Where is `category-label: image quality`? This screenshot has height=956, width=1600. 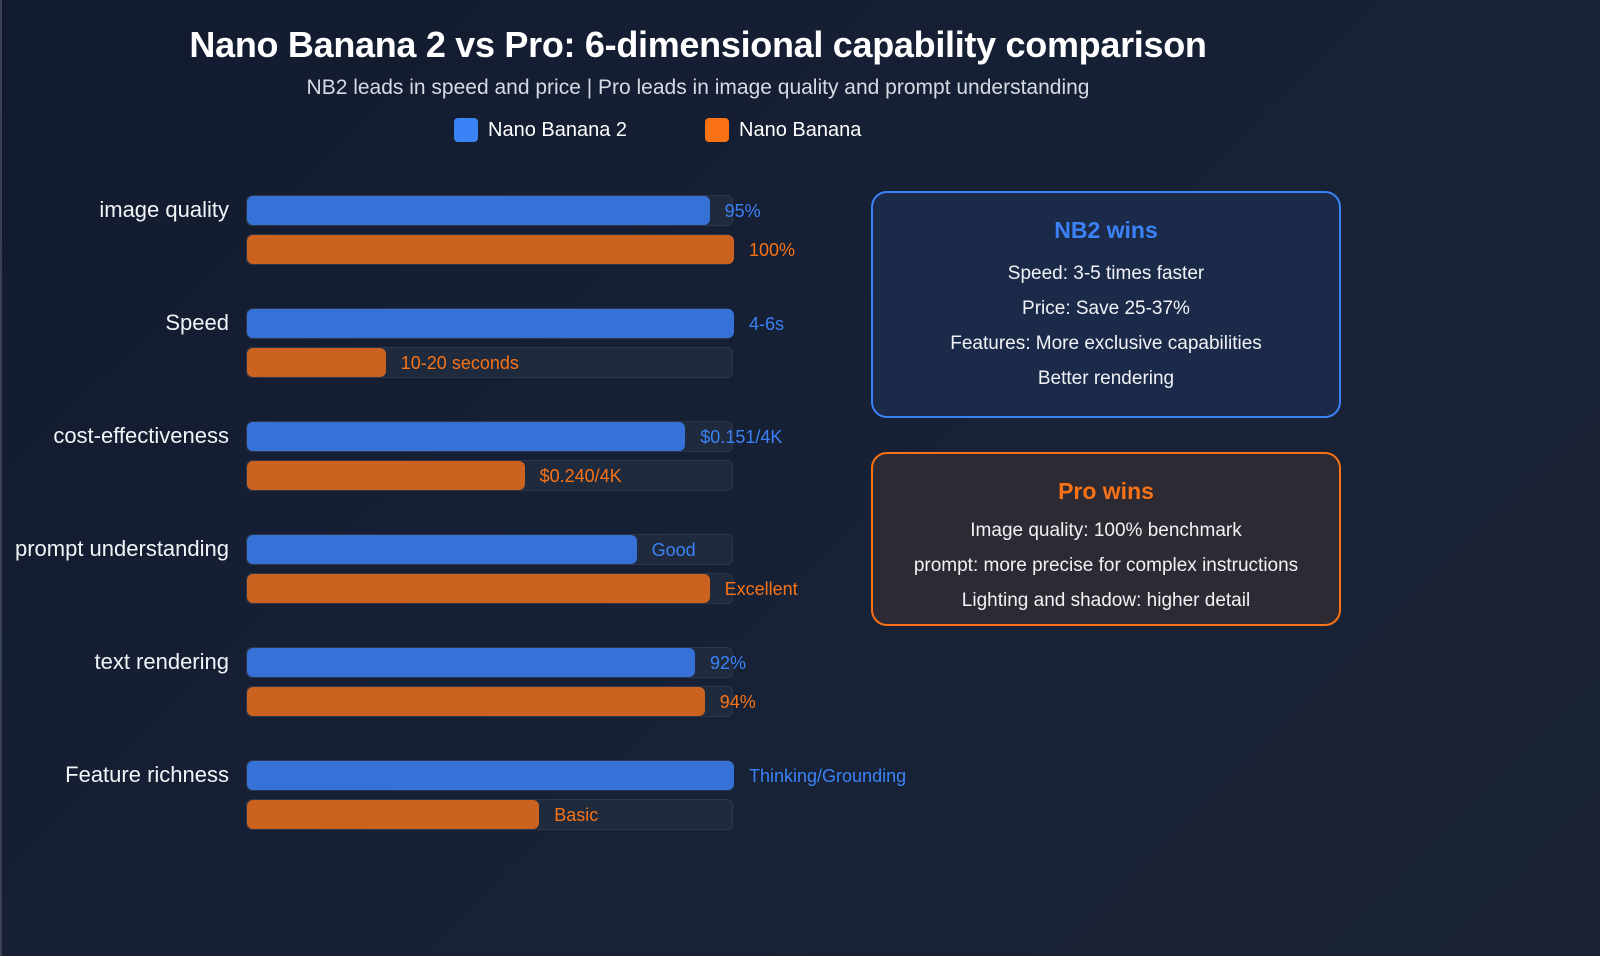
category-label: image quality is located at coordinates (164, 209).